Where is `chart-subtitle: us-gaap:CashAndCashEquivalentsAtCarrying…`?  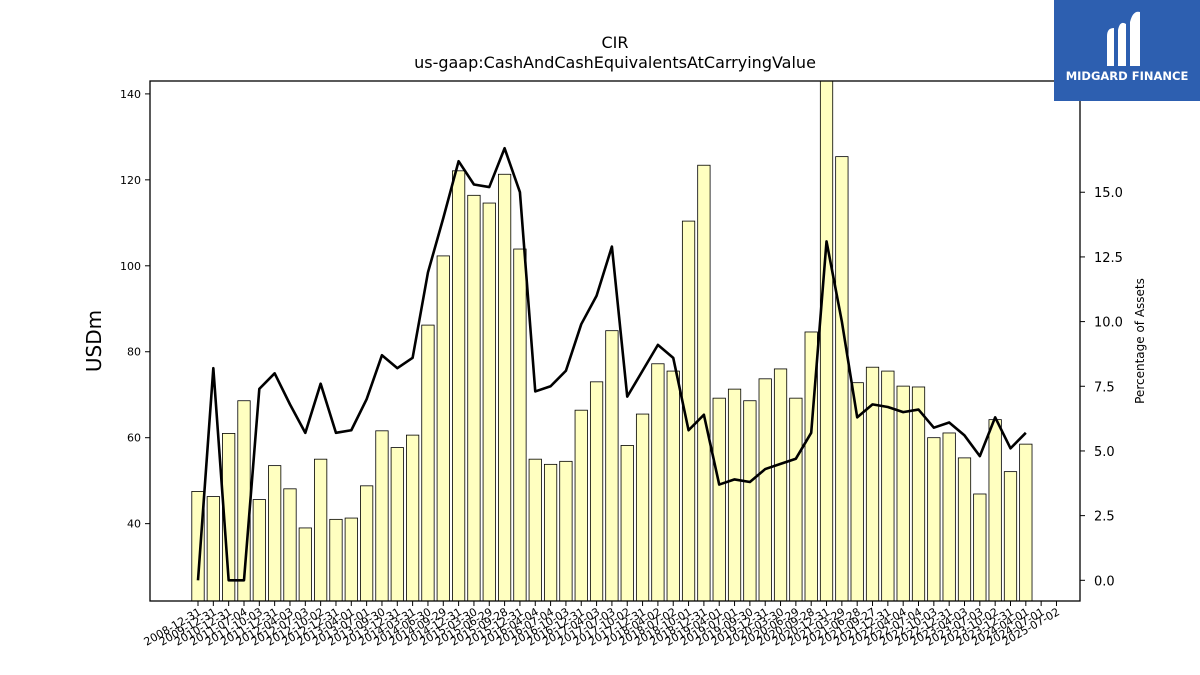 chart-subtitle: us-gaap:CashAndCashEquivalentsAtCarrying… is located at coordinates (615, 62).